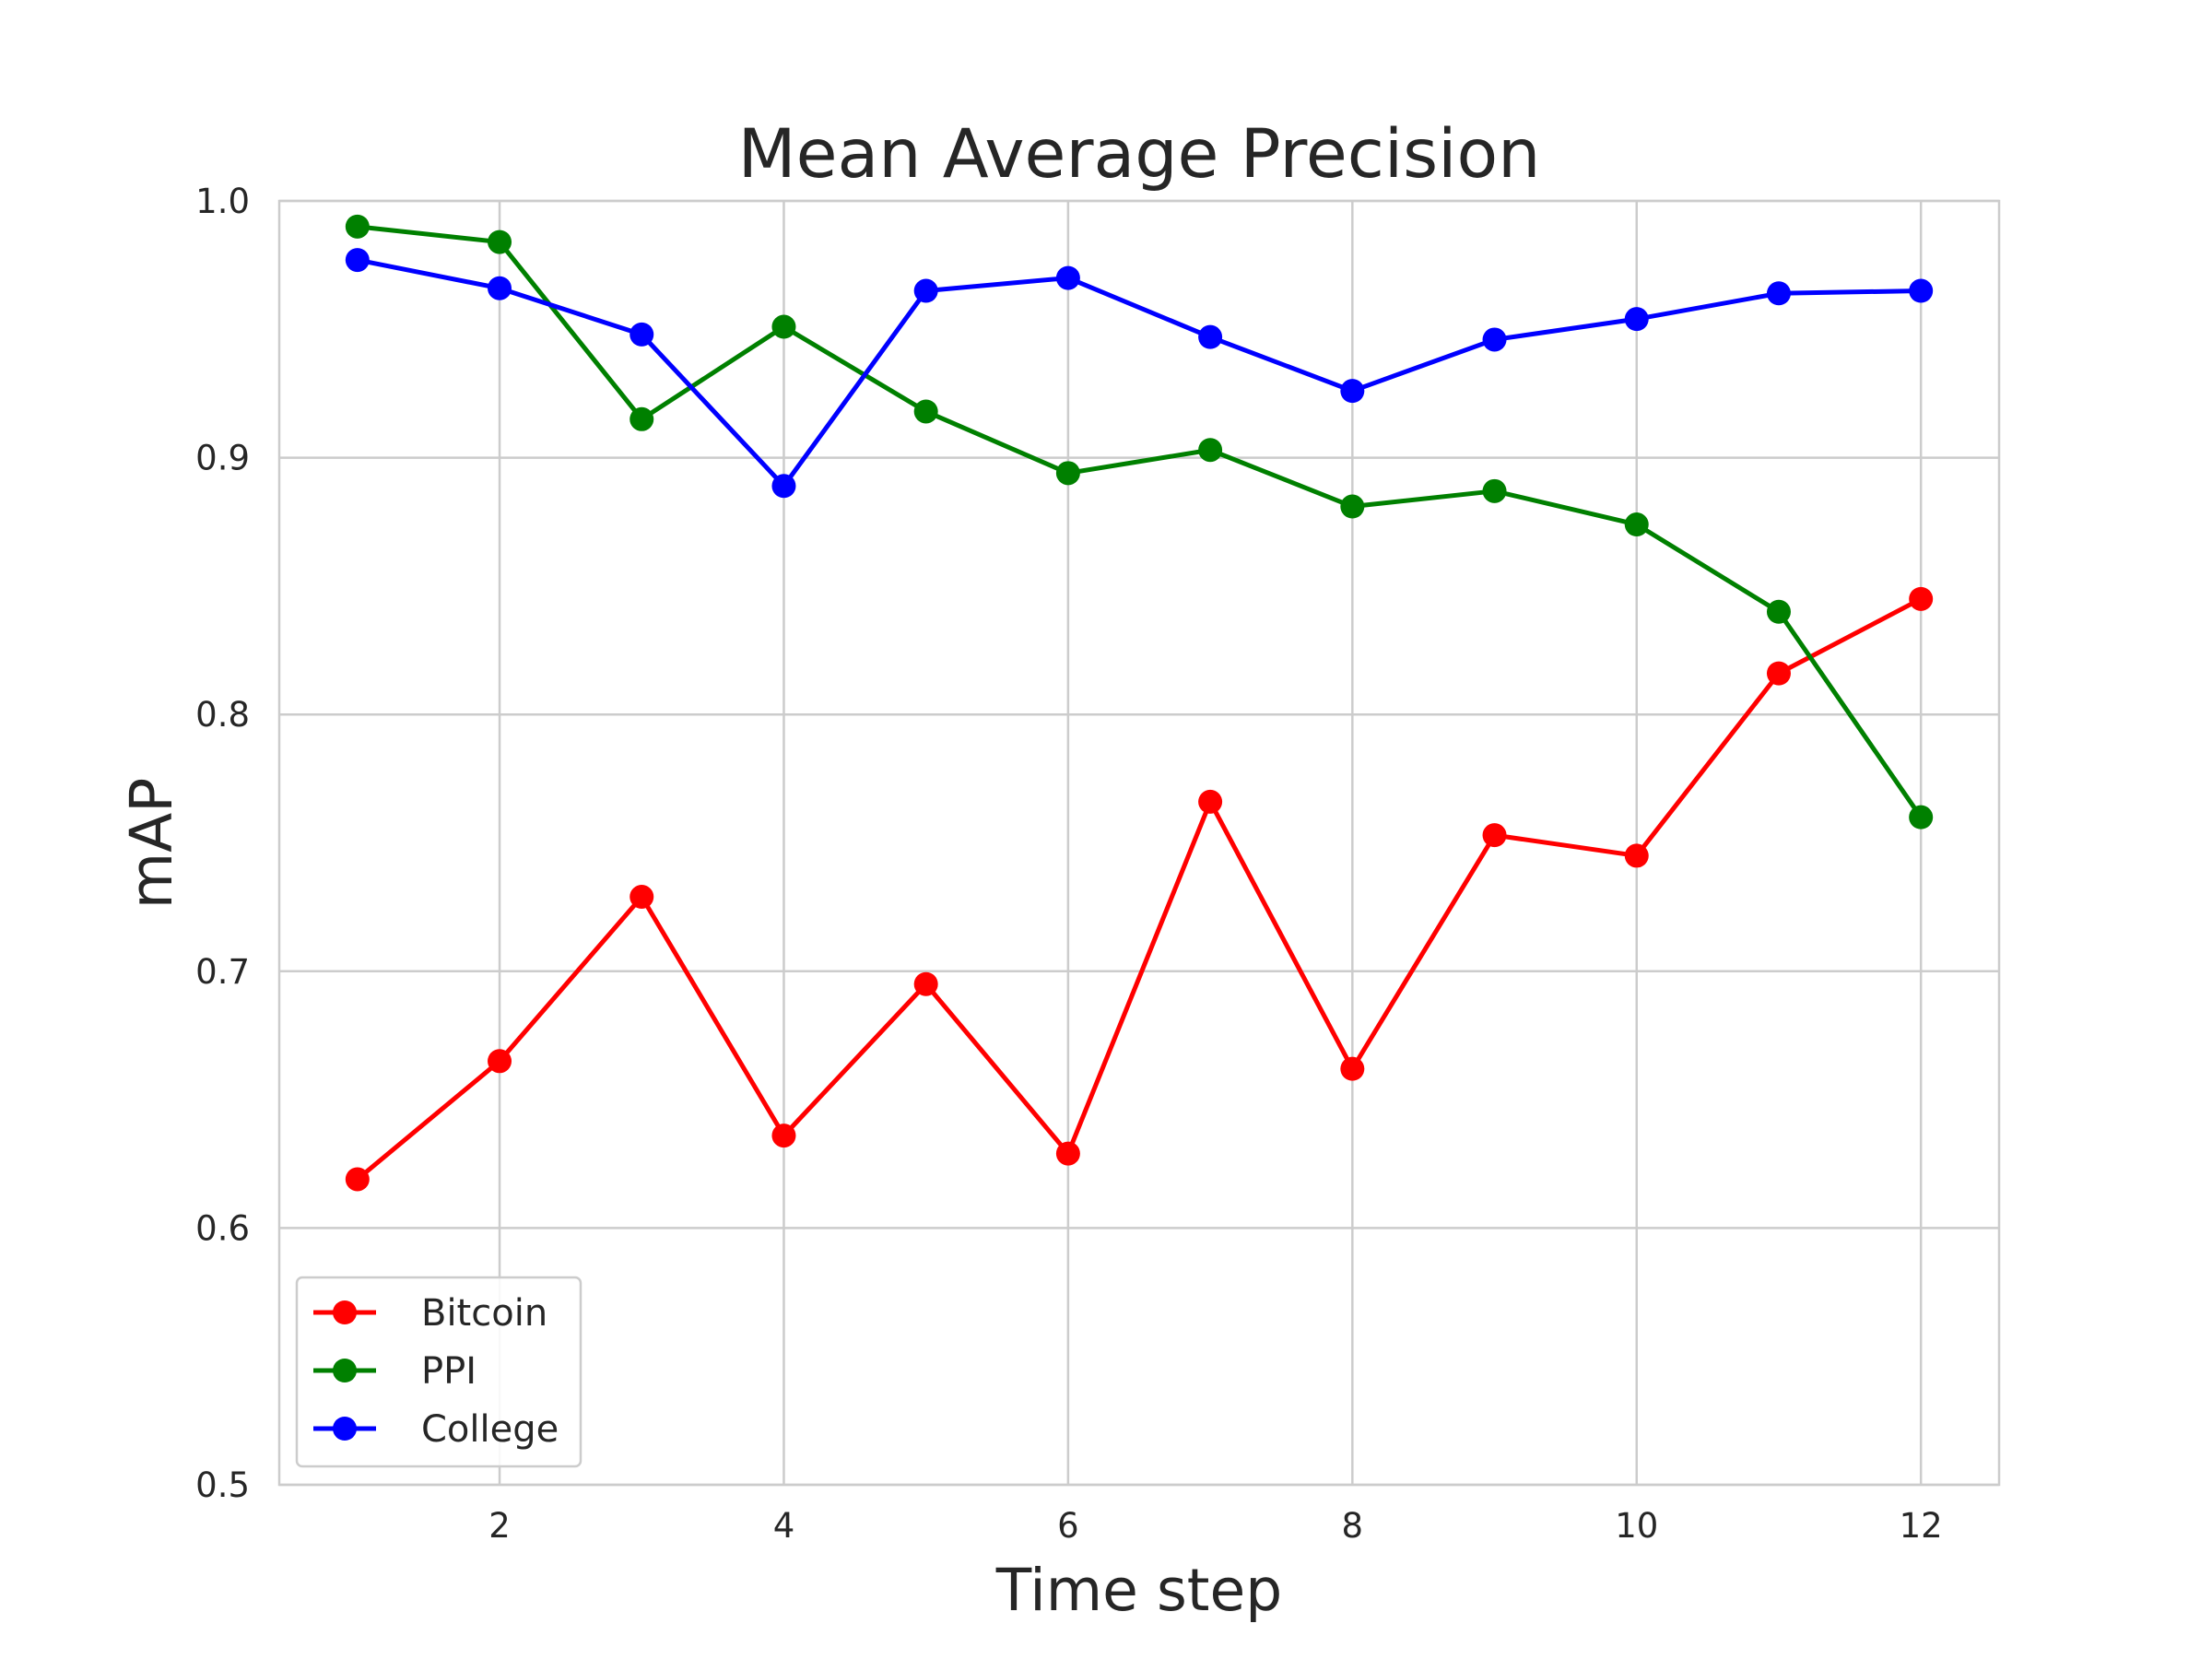 Image resolution: width=2212 pixels, height=1659 pixels. I want to click on x-tick-label: 12, so click(1921, 1526).